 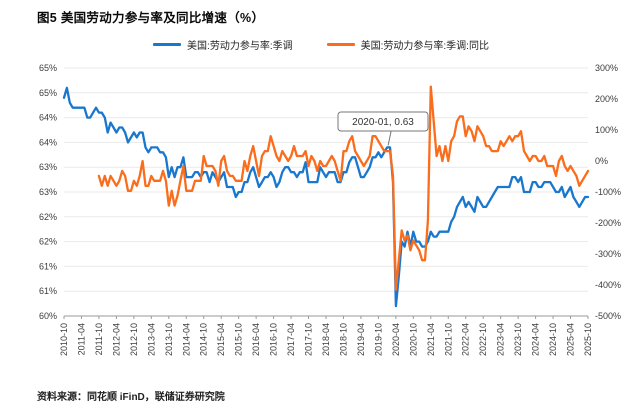 I want to click on svg-text: 2013-04, so click(x=151, y=339).